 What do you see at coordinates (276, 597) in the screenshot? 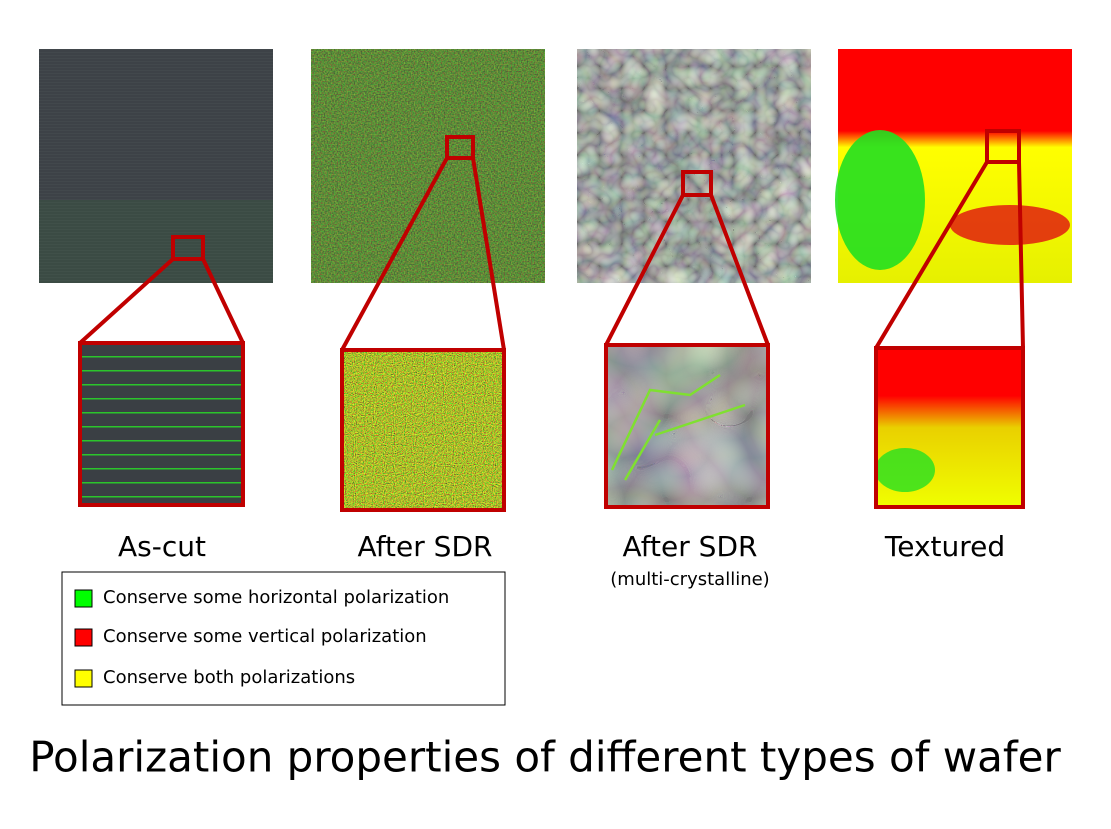
I see `legend-label: Conserve some horizontal polarization` at bounding box center [276, 597].